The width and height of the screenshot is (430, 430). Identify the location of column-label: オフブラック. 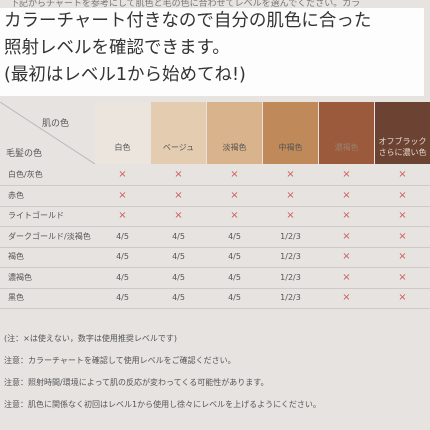
(402, 141).